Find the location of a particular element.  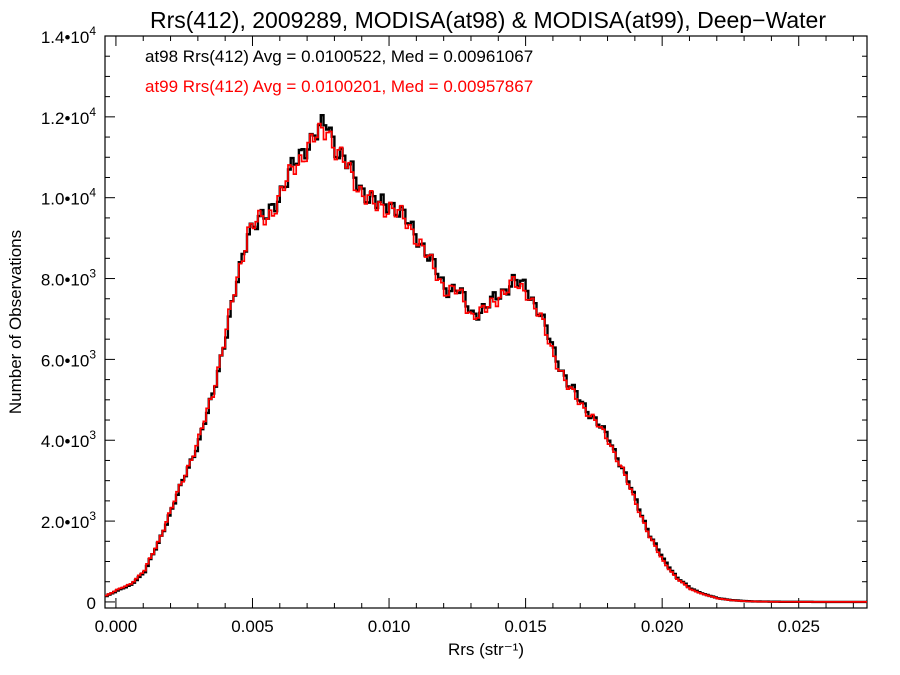

y-axis-label: Number of Observations is located at coordinates (15, 322).